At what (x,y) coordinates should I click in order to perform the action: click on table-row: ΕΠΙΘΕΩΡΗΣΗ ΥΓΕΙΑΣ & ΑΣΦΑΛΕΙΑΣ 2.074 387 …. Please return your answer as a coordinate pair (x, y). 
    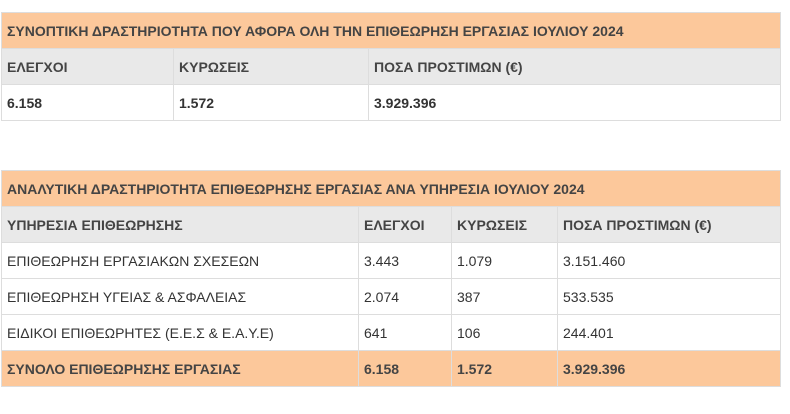
    Looking at the image, I should click on (391, 296).